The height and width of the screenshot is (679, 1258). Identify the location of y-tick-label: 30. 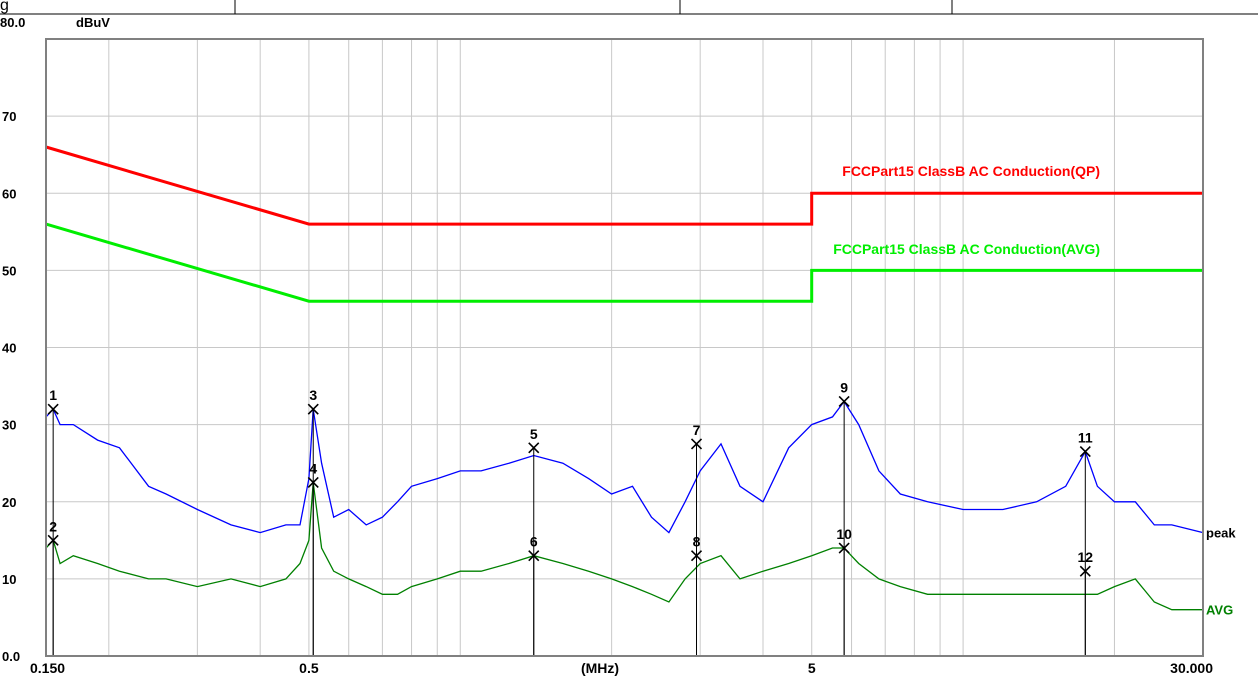
(9, 425).